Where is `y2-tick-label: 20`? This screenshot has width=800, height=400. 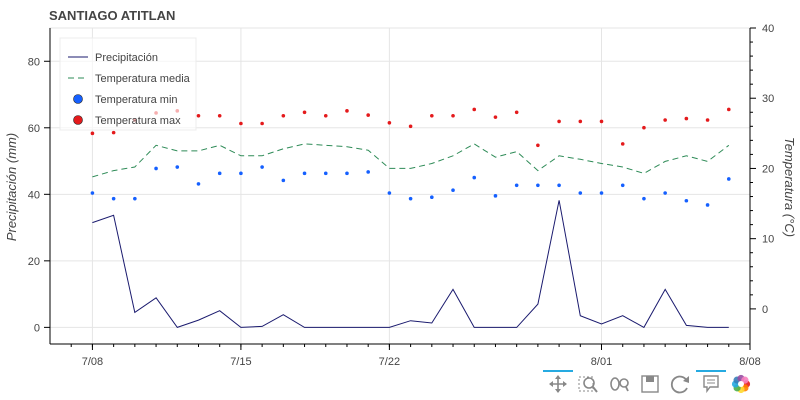 y2-tick-label: 20 is located at coordinates (768, 169).